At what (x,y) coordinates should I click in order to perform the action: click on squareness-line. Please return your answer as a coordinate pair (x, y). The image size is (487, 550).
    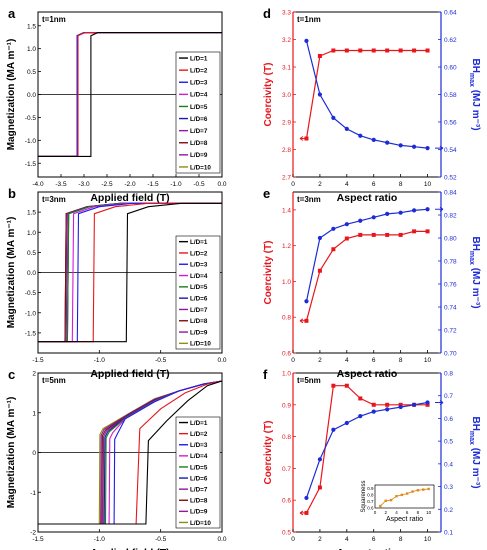
    Looking at the image, I should click on (404, 497).